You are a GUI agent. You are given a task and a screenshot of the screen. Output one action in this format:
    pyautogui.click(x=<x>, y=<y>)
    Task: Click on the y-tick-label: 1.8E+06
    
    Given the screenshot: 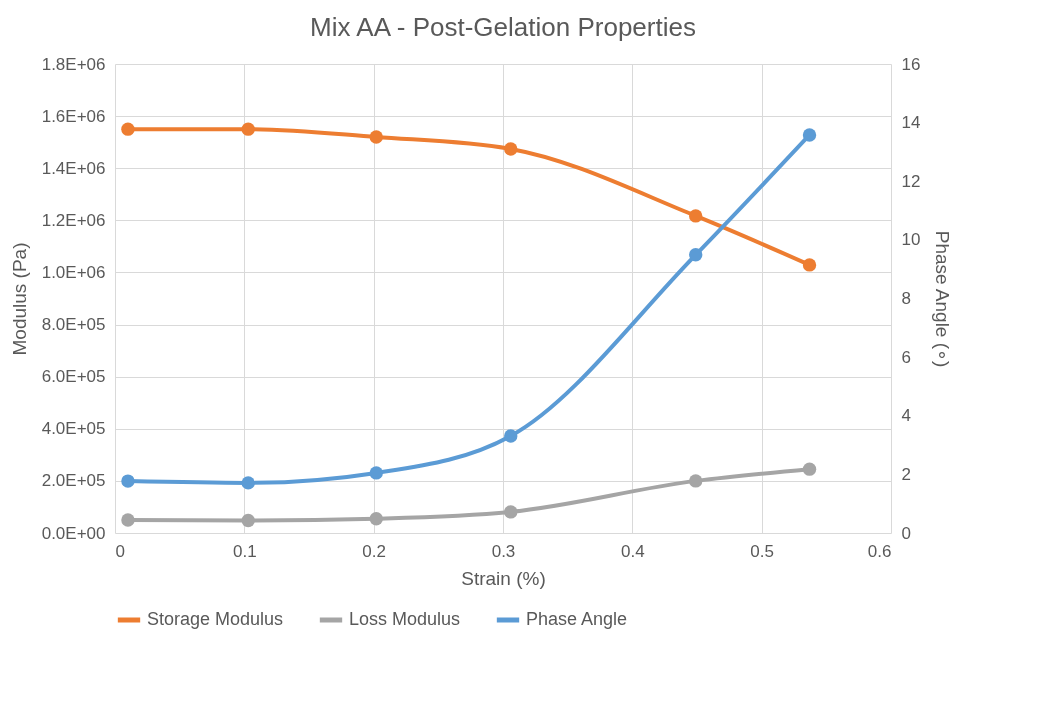 What is the action you would take?
    pyautogui.click(x=73, y=64)
    